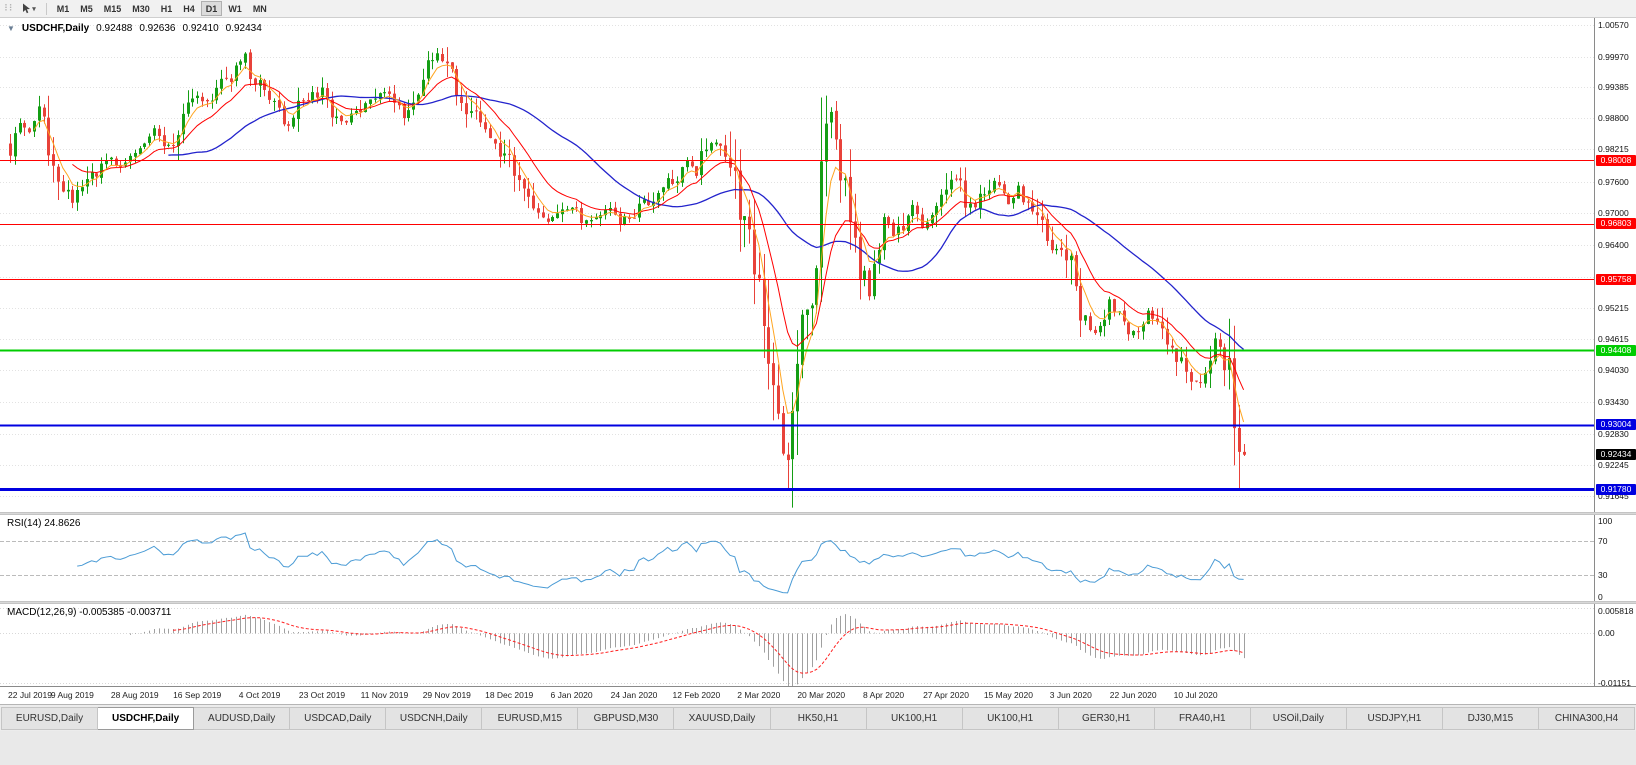  I want to click on chart-tab-audusd-daily: AUDUSD,Daily, so click(242, 718).